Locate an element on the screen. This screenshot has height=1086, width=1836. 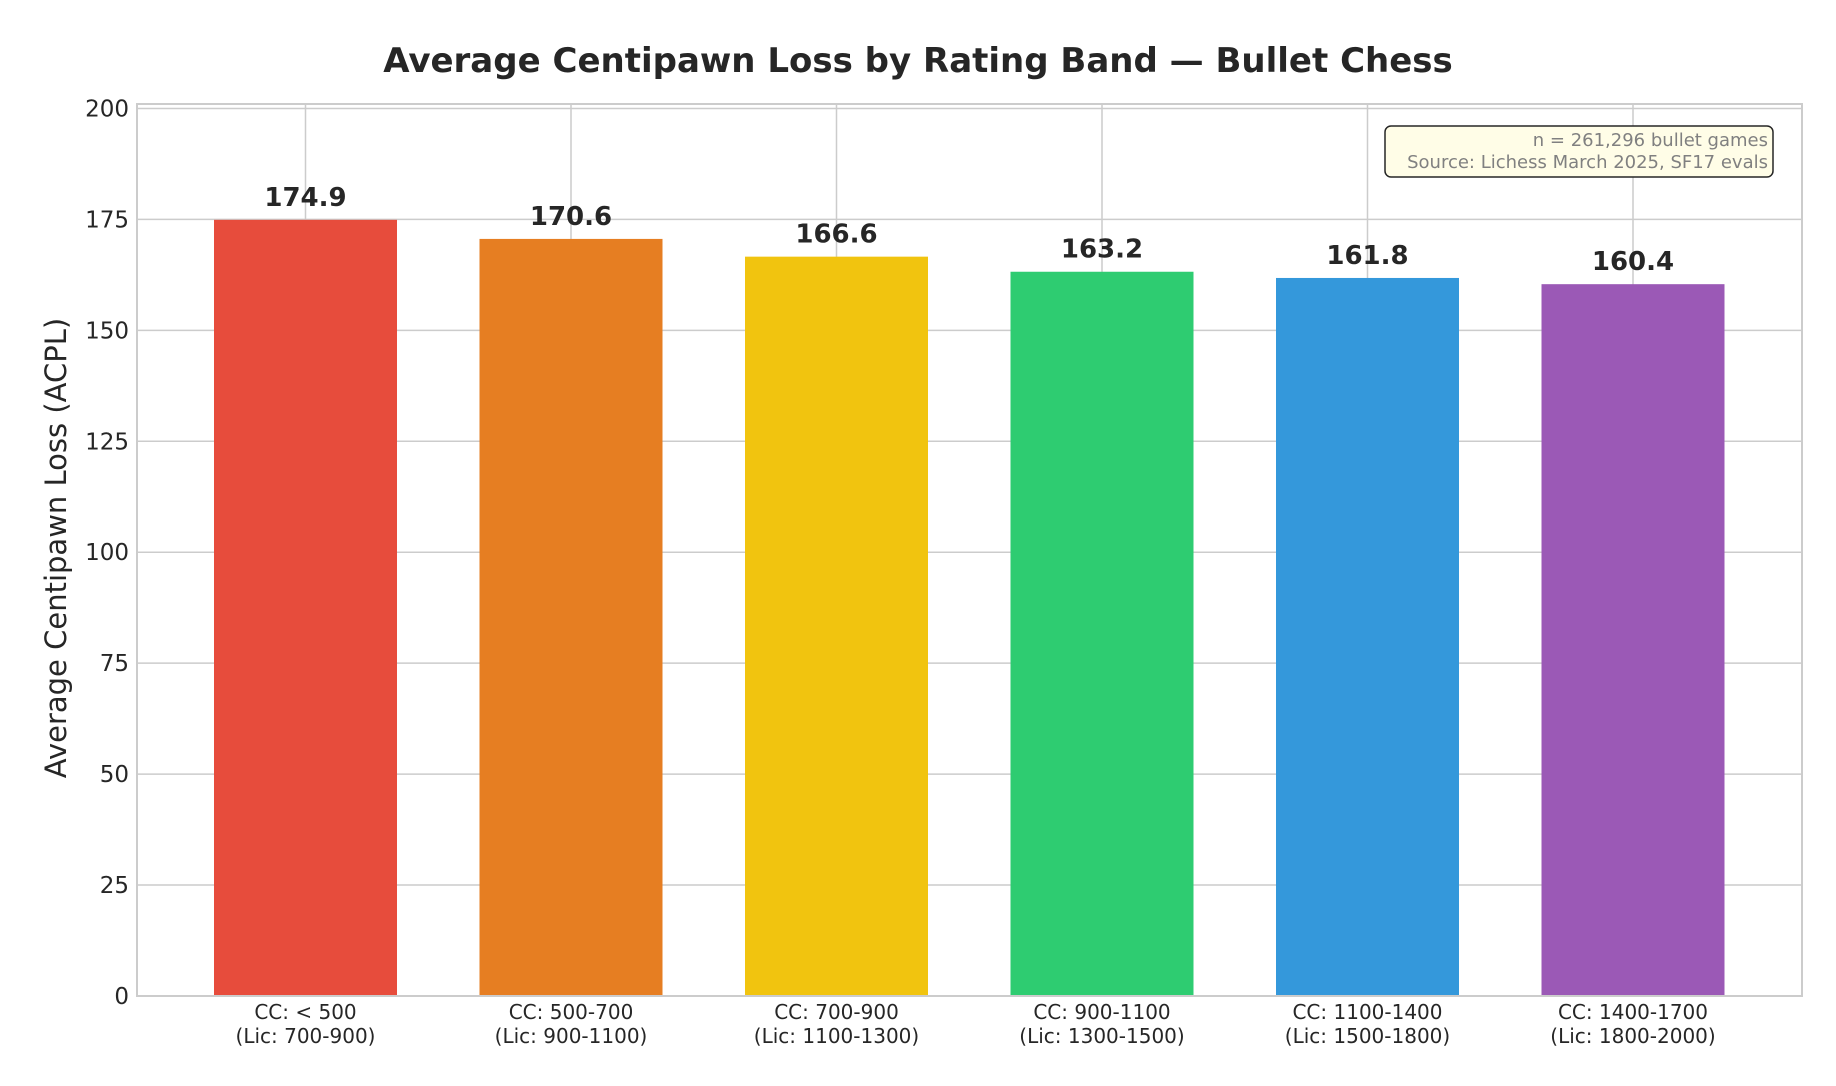
y-tick-label: 100 is located at coordinates (107, 553).